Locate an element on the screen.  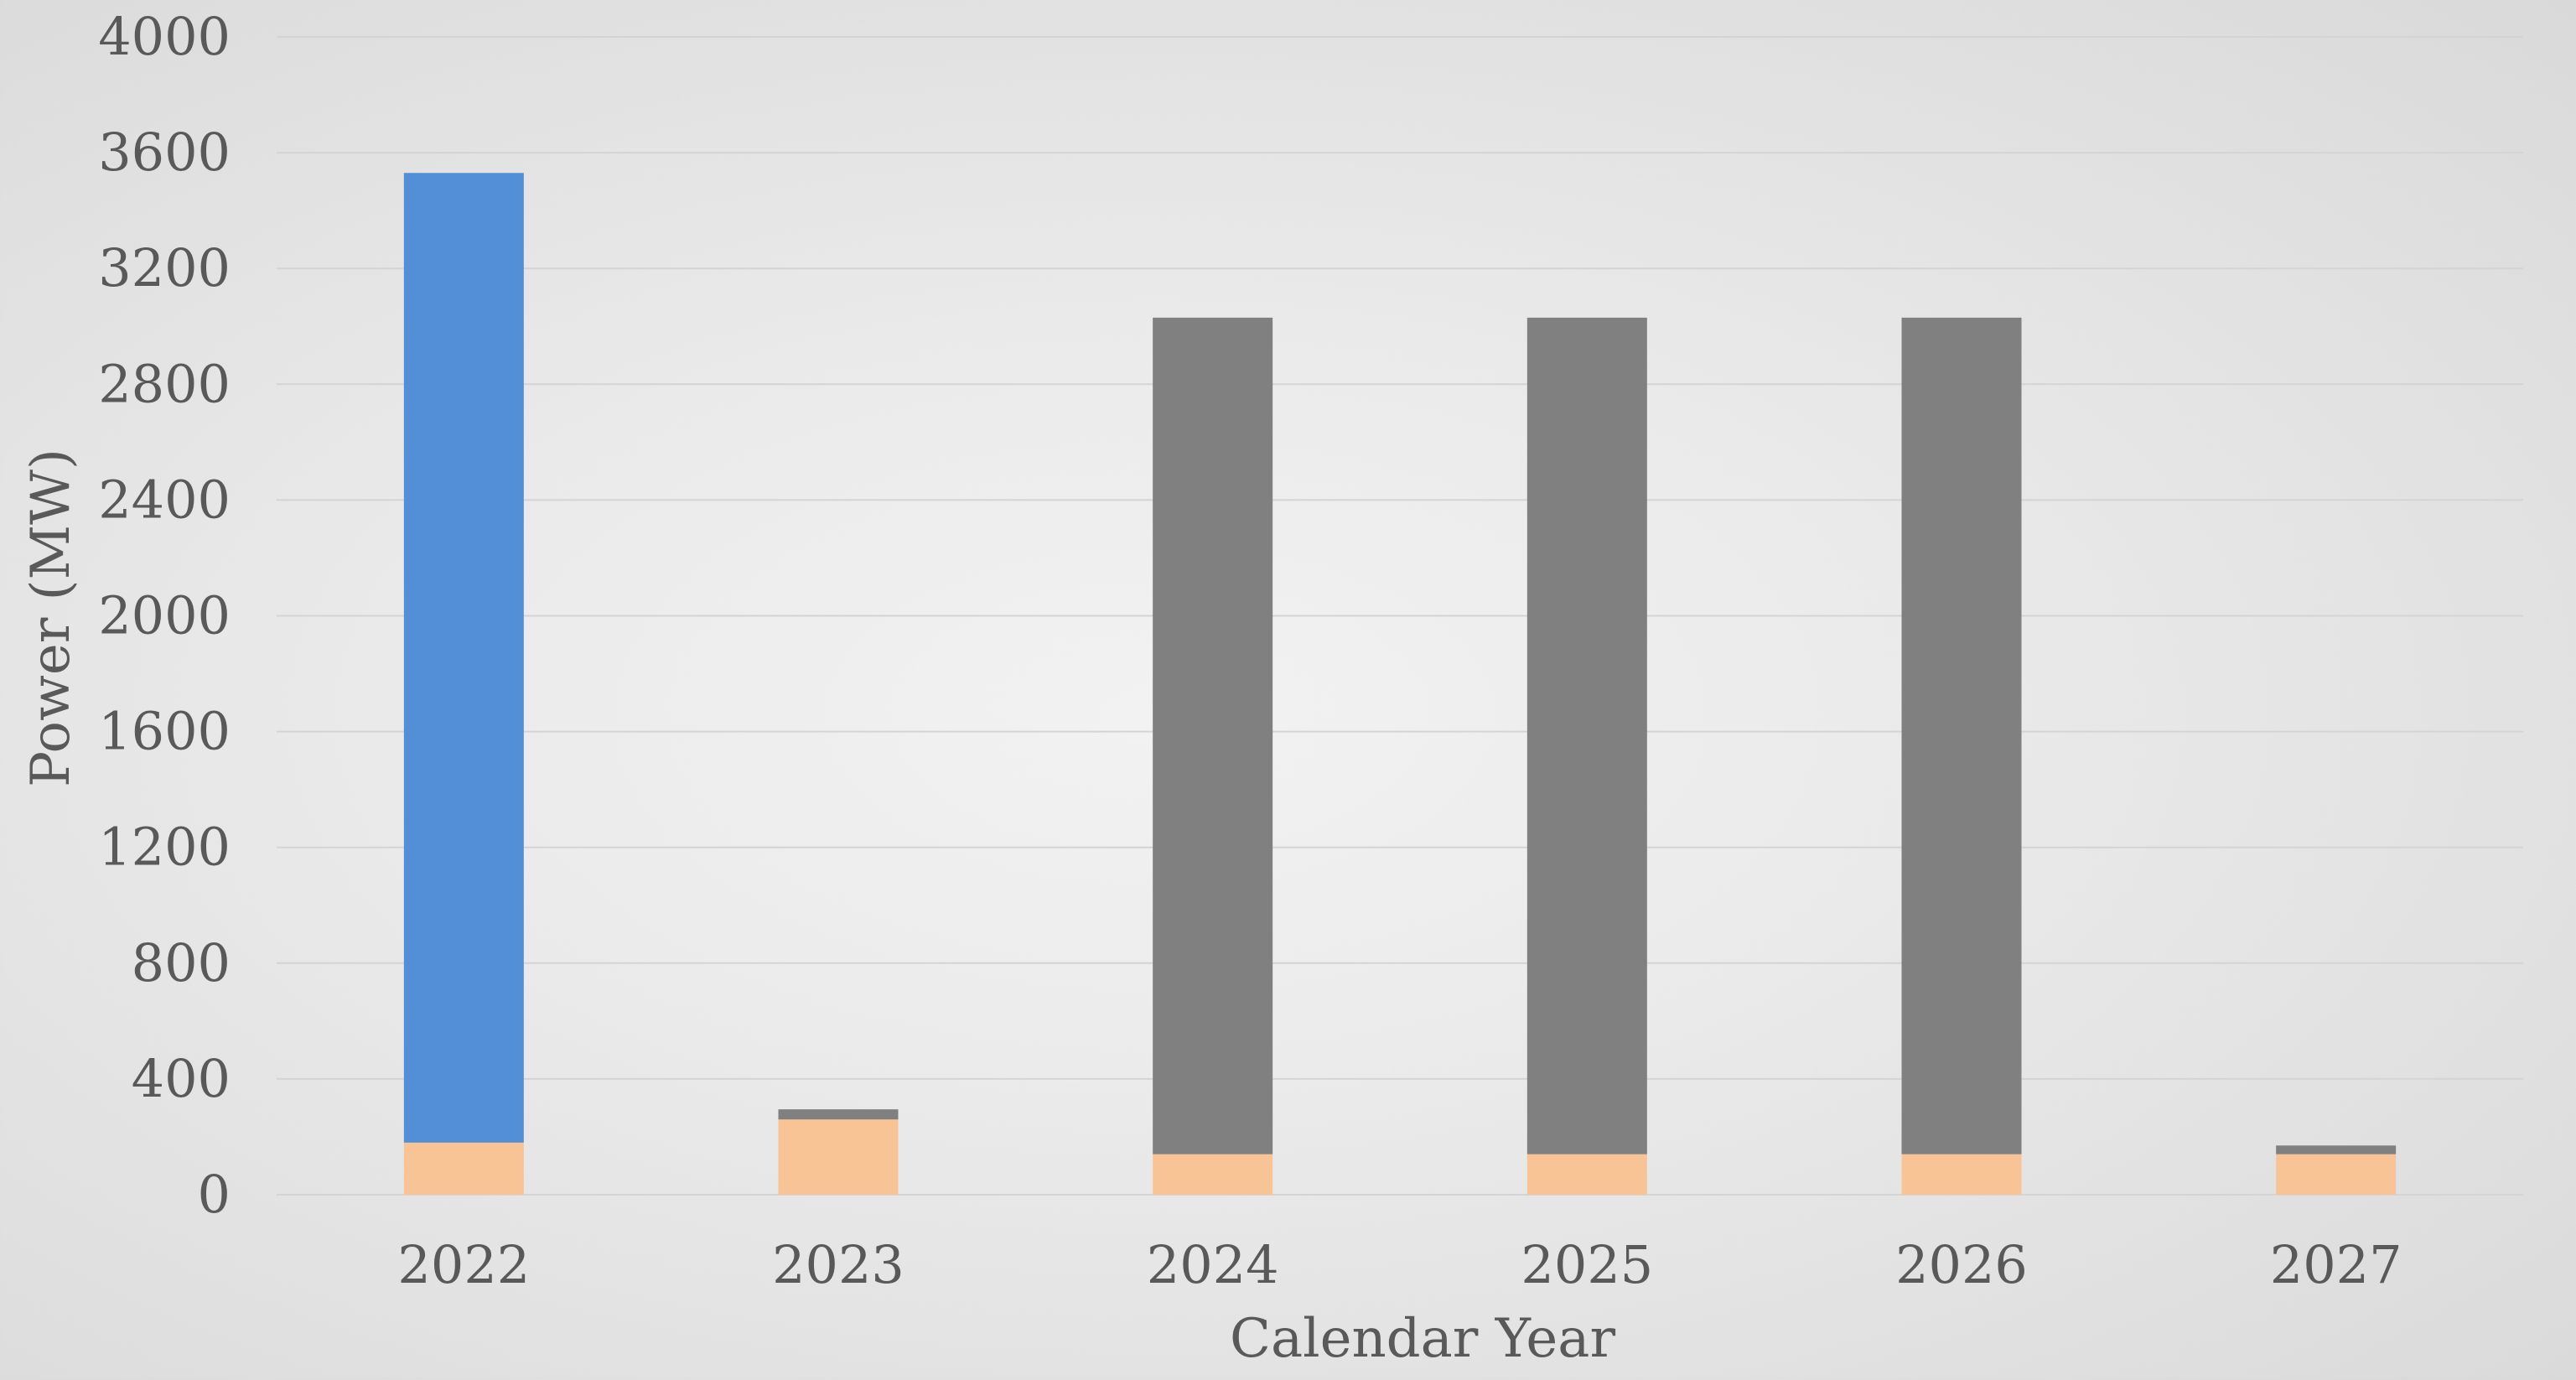
y-axis-title: Power (MW) is located at coordinates (51, 618).